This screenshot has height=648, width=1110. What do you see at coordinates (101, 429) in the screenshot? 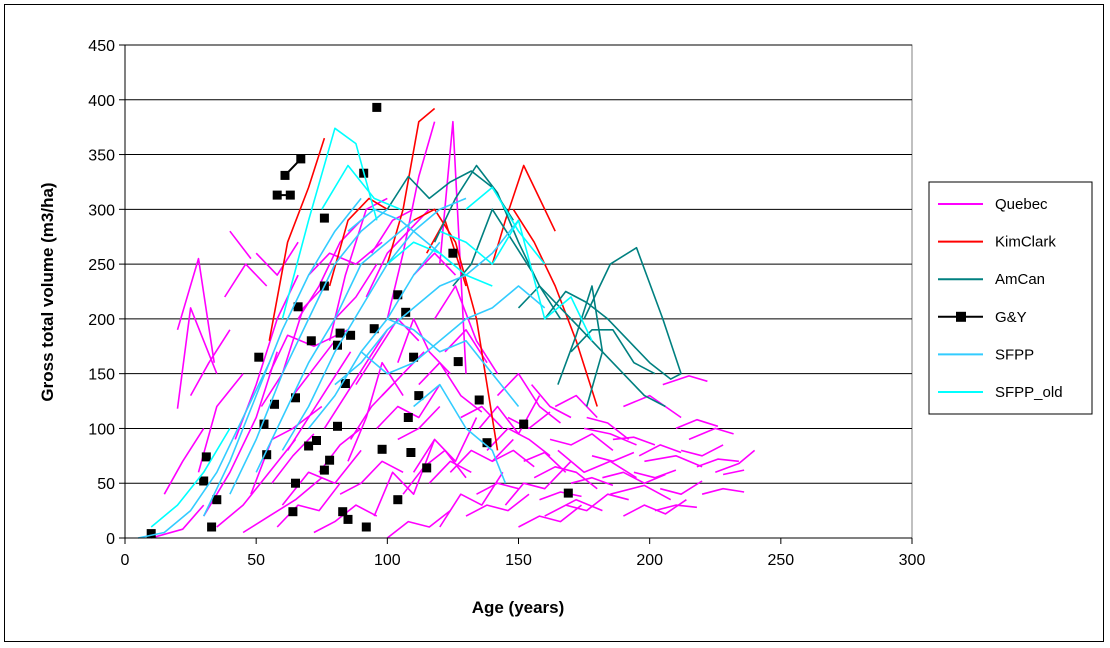
I see `y-tick-label: 100` at bounding box center [101, 429].